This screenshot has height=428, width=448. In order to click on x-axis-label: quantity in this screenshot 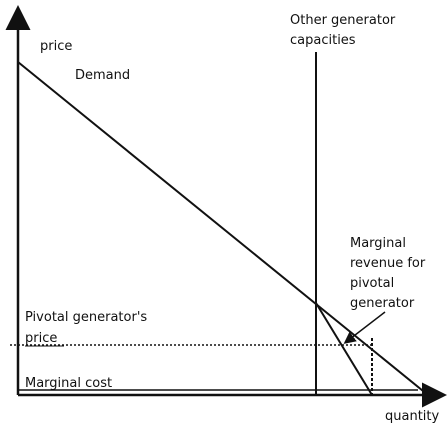, I will do `click(412, 416)`.